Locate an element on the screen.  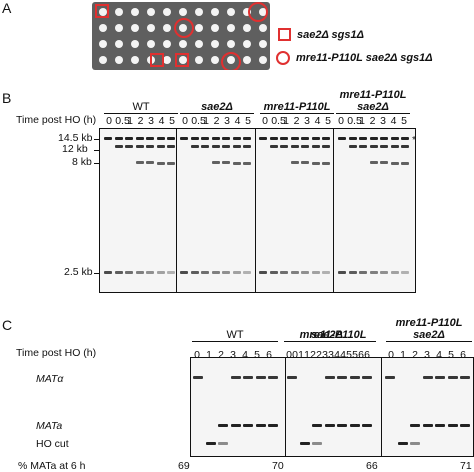
group-label: mre11-P110L is located at coordinates (333, 335).